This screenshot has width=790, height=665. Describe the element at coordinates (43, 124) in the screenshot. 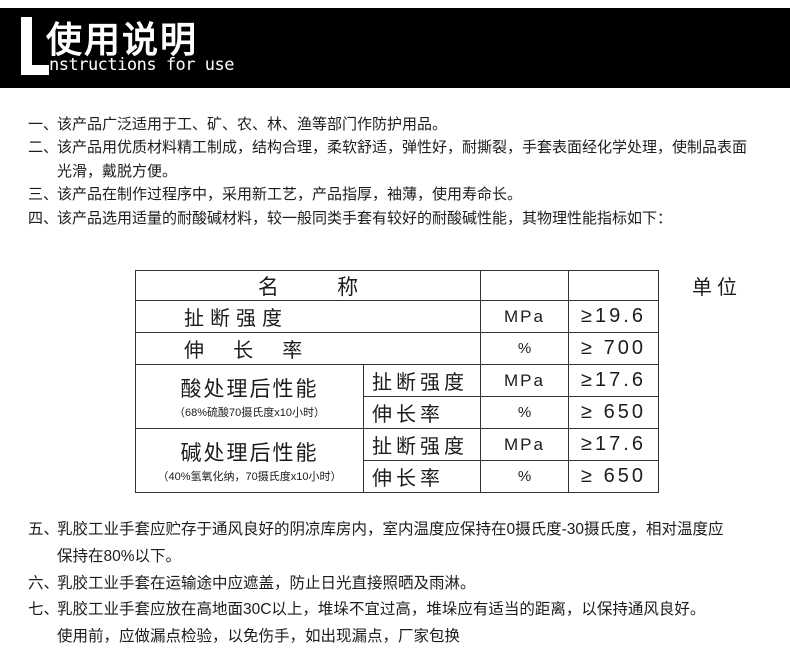

I see `item-number: 一、` at that location.